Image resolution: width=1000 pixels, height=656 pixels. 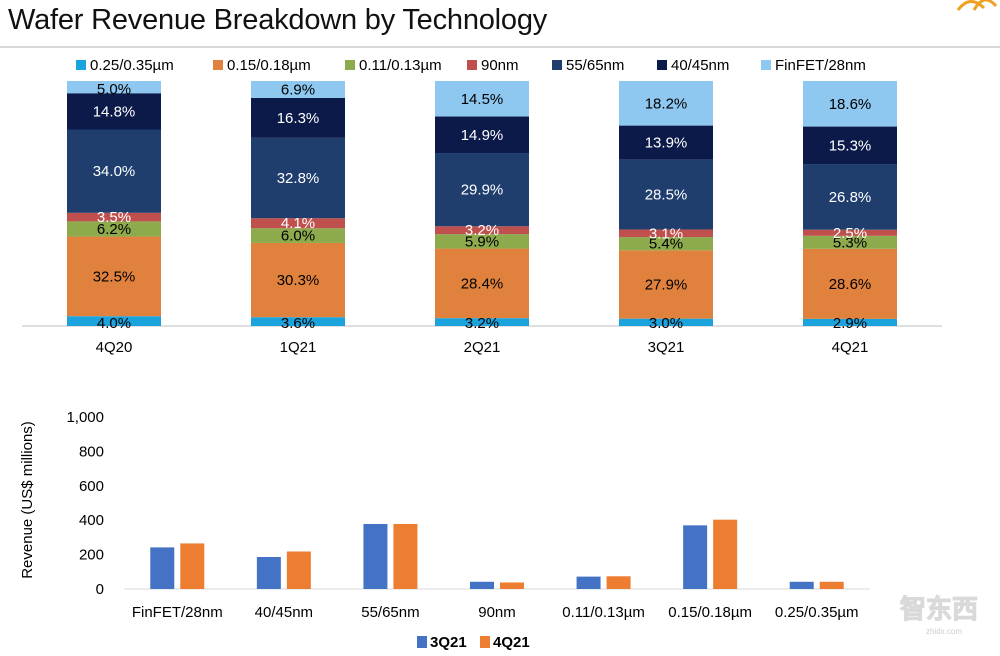 What do you see at coordinates (482, 283) in the screenshot?
I see `segment-2q21-0-15-0-18-m` at bounding box center [482, 283].